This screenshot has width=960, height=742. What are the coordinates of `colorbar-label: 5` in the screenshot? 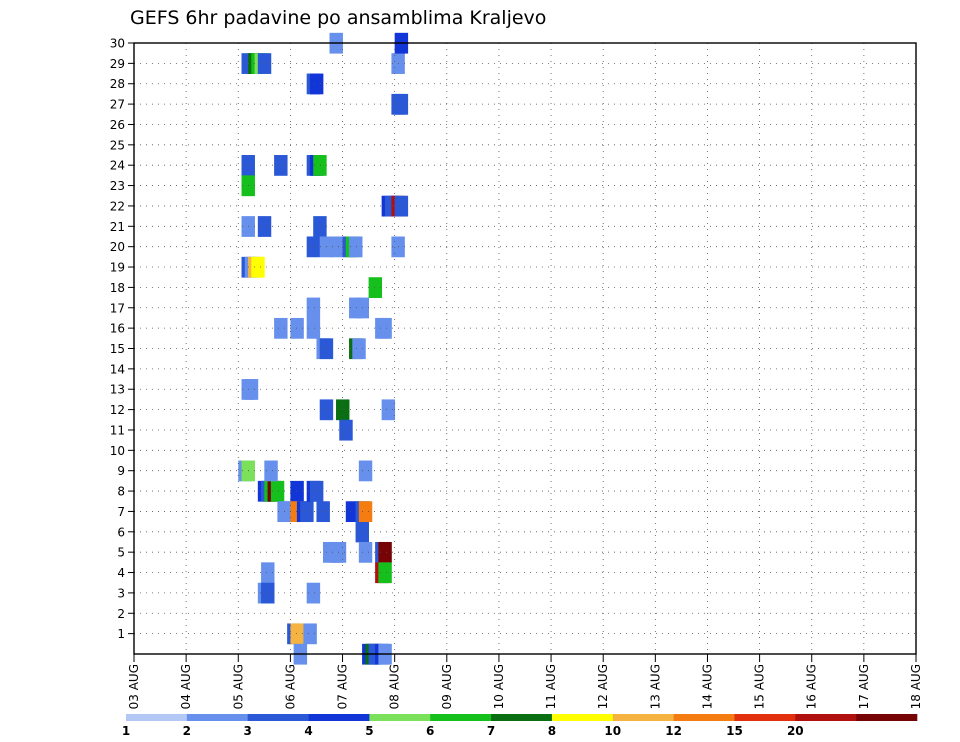 It's located at (369, 731).